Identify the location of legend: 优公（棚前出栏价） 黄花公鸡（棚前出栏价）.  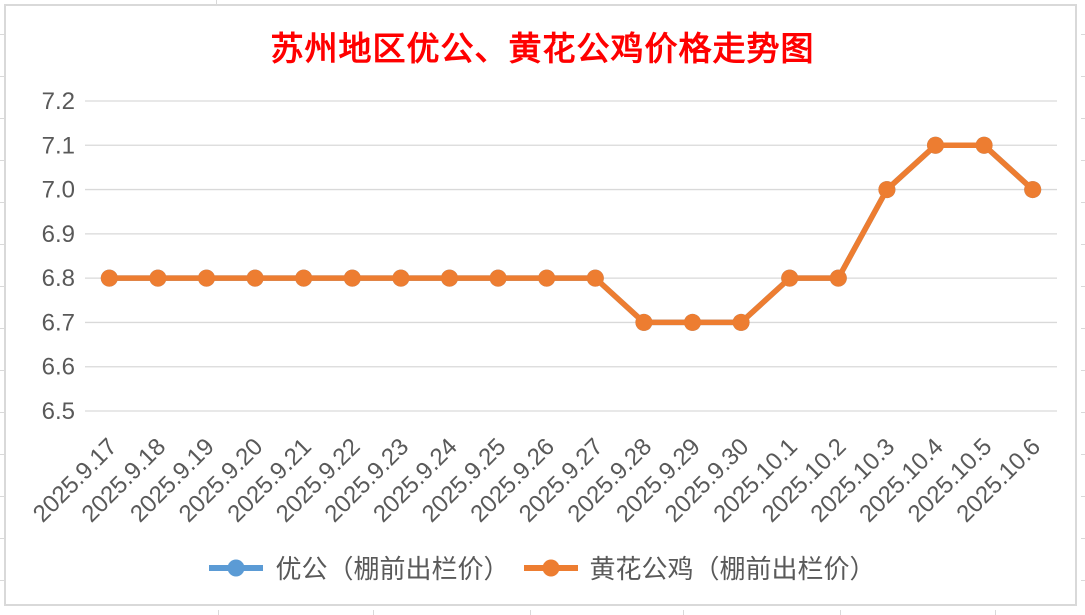
(542, 567).